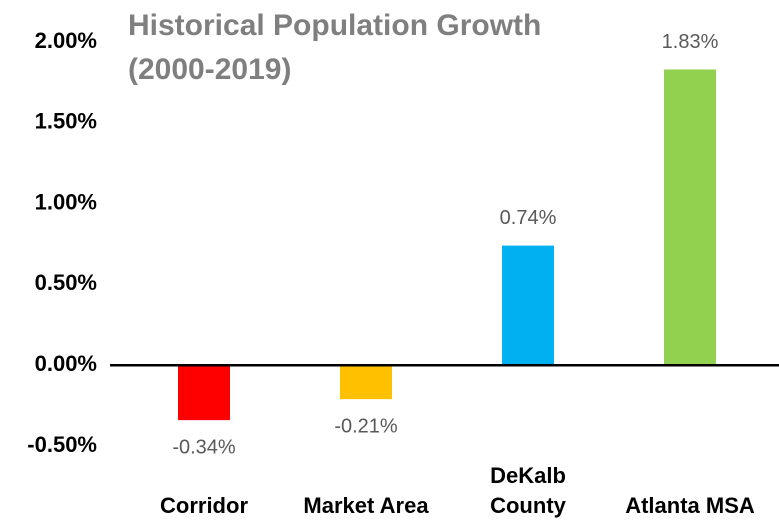  I want to click on y-tick-label: -0.50%, so click(62, 444).